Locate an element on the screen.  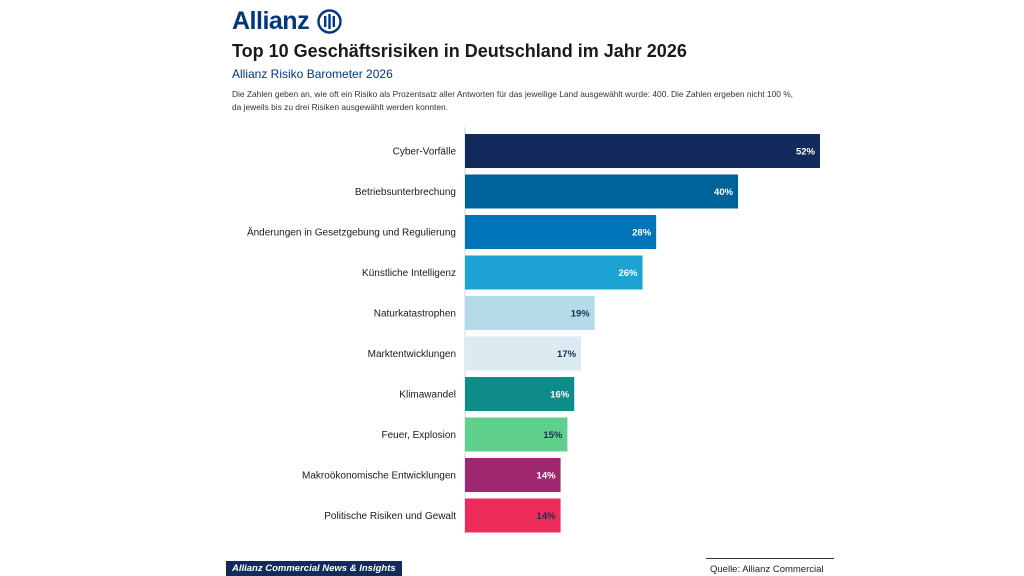
value-label: 15% is located at coordinates (553, 435).